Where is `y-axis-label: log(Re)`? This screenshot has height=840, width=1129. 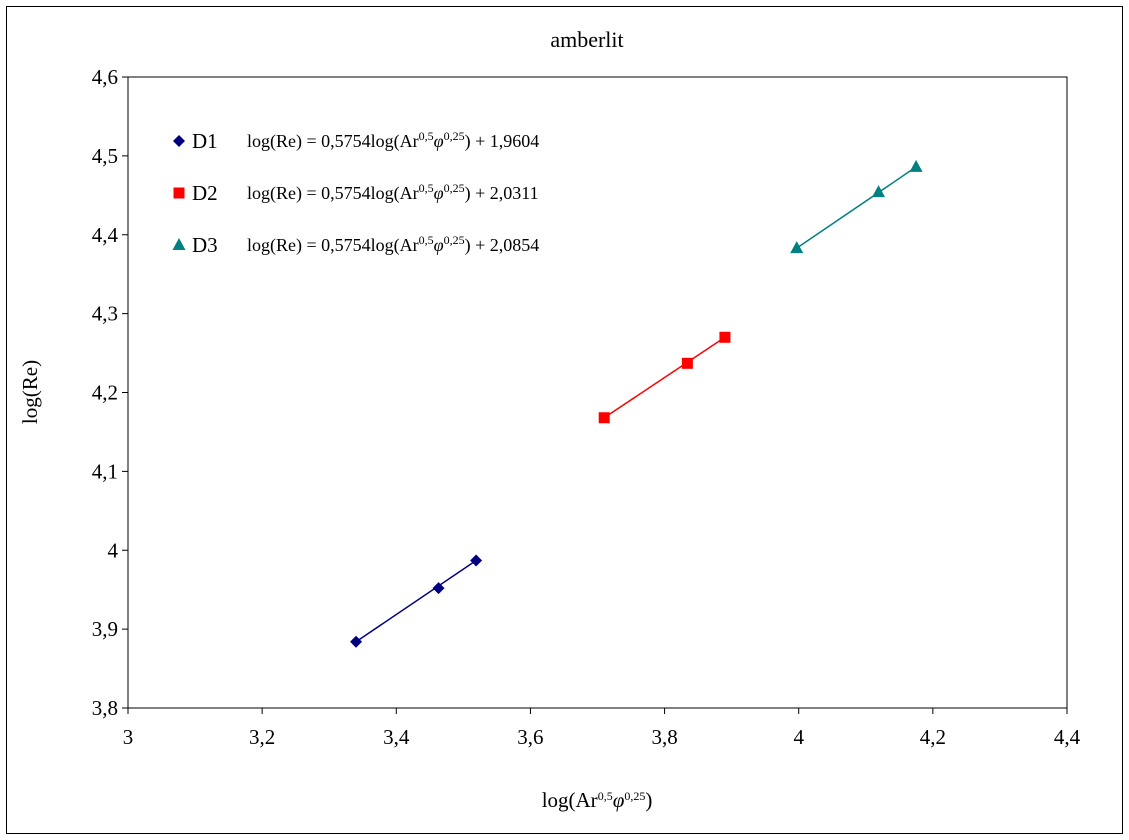
y-axis-label: log(Re) is located at coordinates (30, 392).